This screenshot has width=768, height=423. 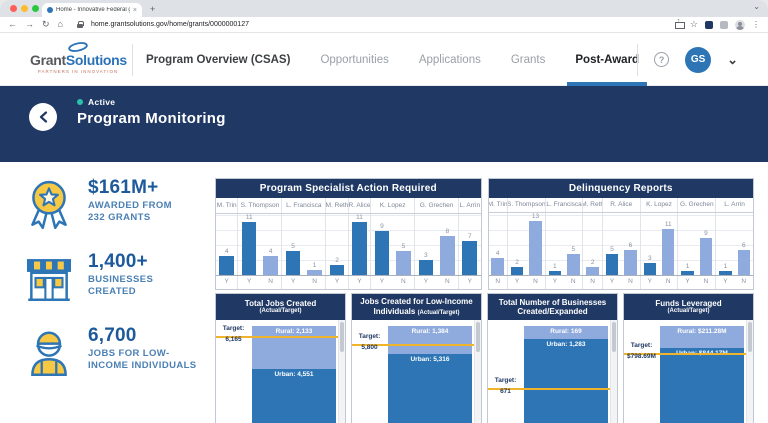 What do you see at coordinates (679, 23) in the screenshot?
I see `share-icon` at bounding box center [679, 23].